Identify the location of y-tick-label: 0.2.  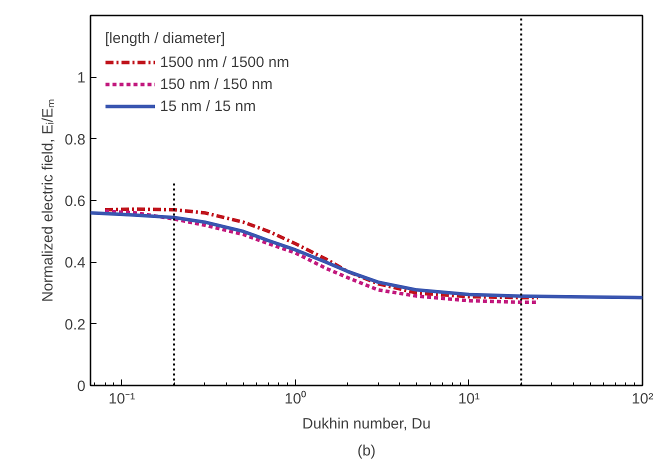
(75, 325).